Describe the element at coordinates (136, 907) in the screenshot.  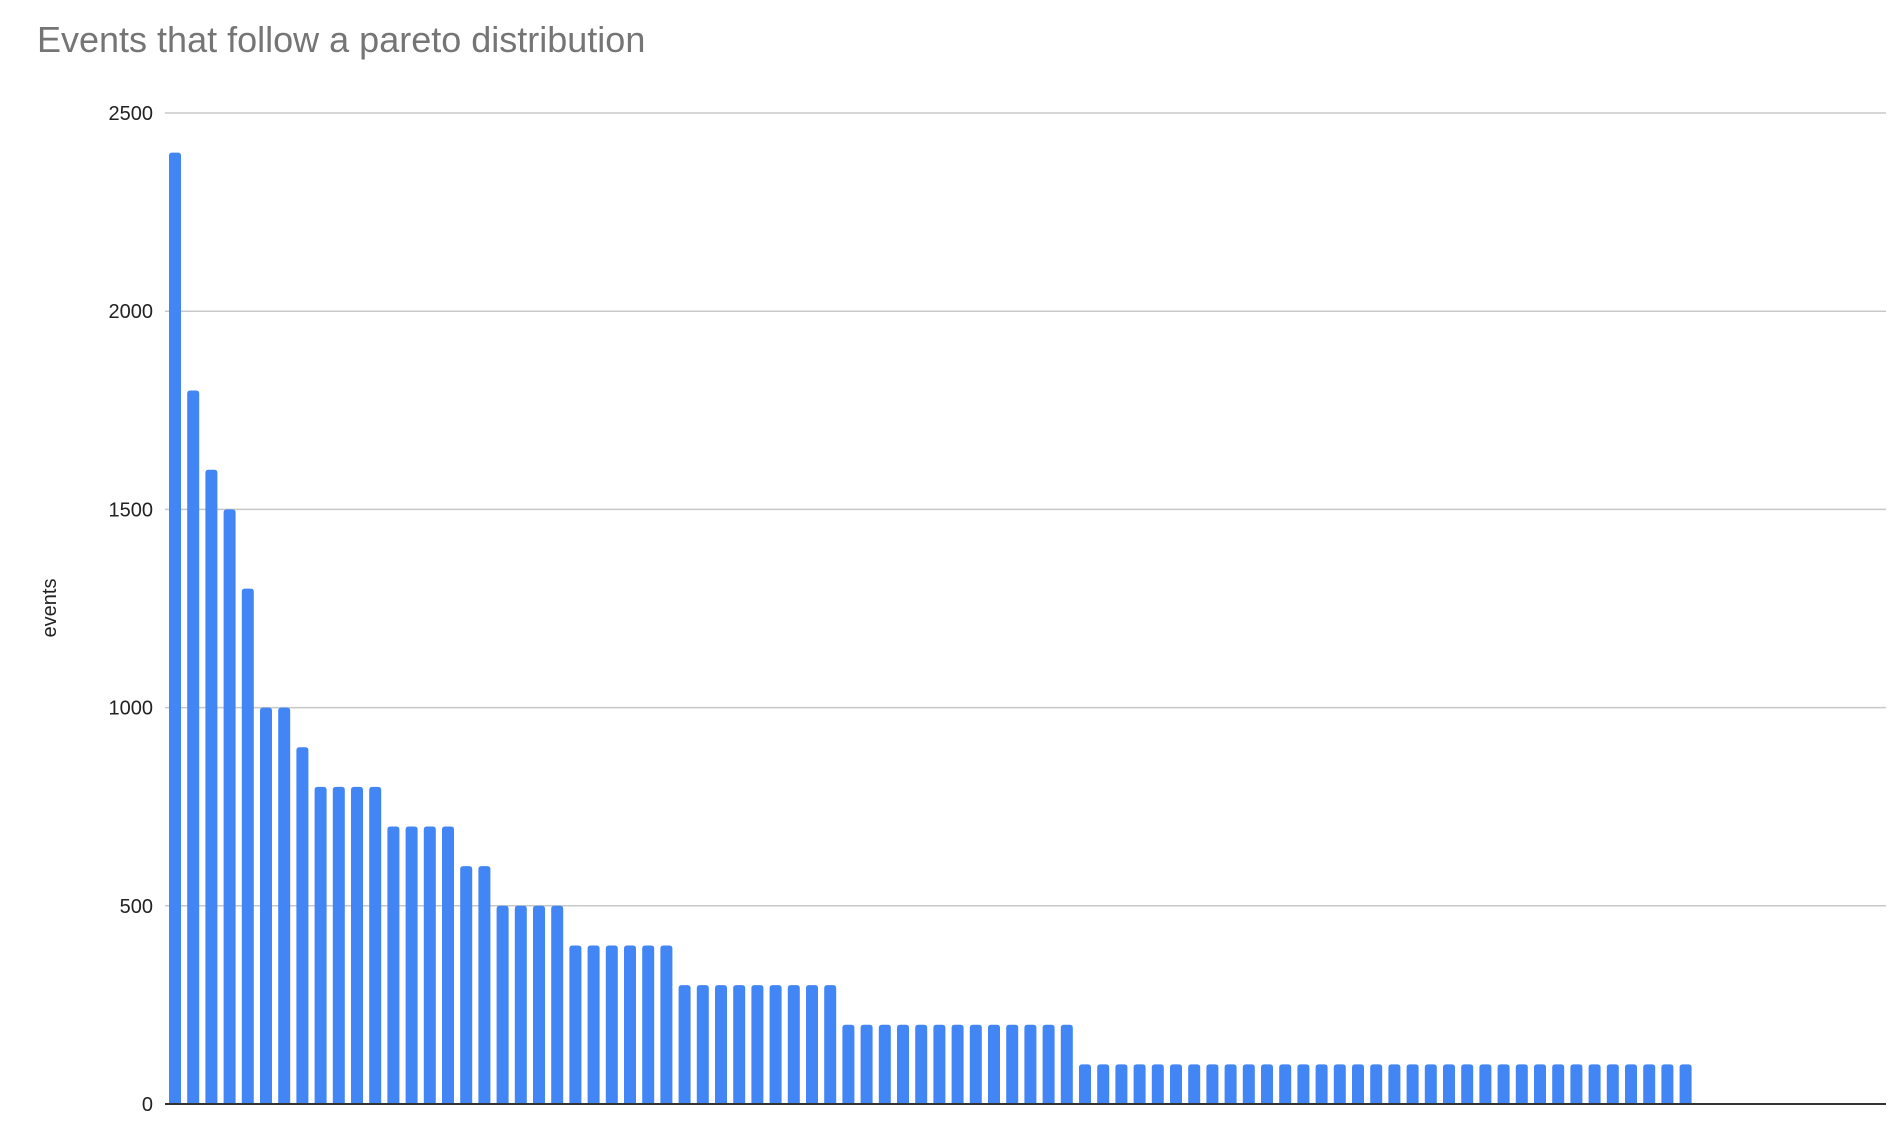
I see `y-tick-label: 500` at that location.